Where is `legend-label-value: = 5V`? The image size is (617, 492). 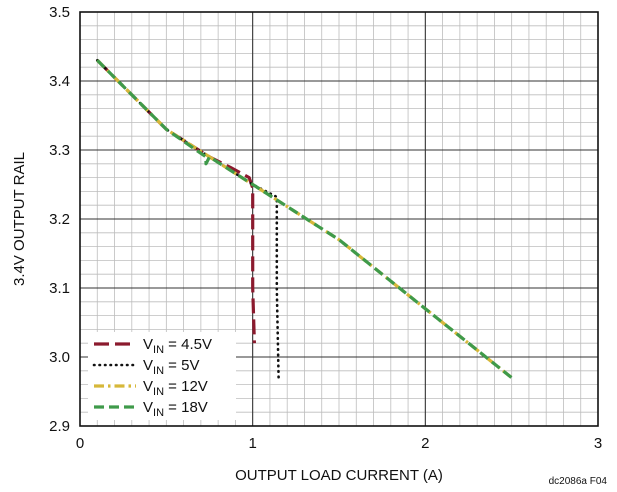 legend-label-value: = 5V is located at coordinates (181, 365).